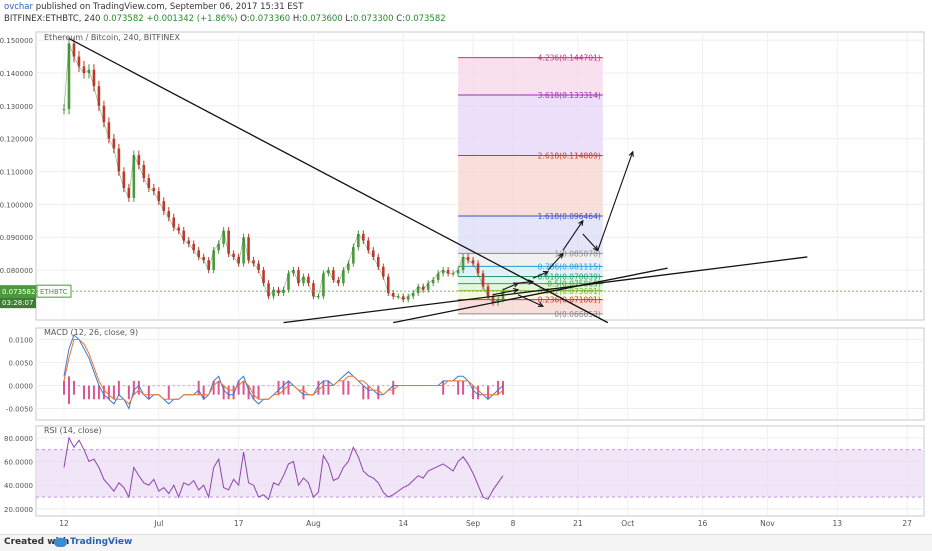 This screenshot has width=932, height=551. I want to click on footer: Created with TradingView, so click(466, 542).